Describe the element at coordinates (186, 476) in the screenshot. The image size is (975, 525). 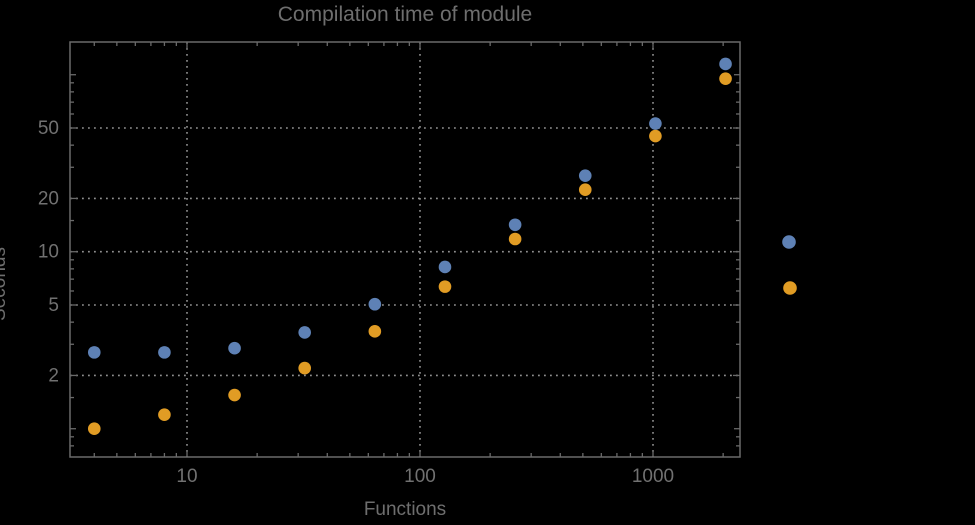
I see `x-tick-label: 10` at that location.